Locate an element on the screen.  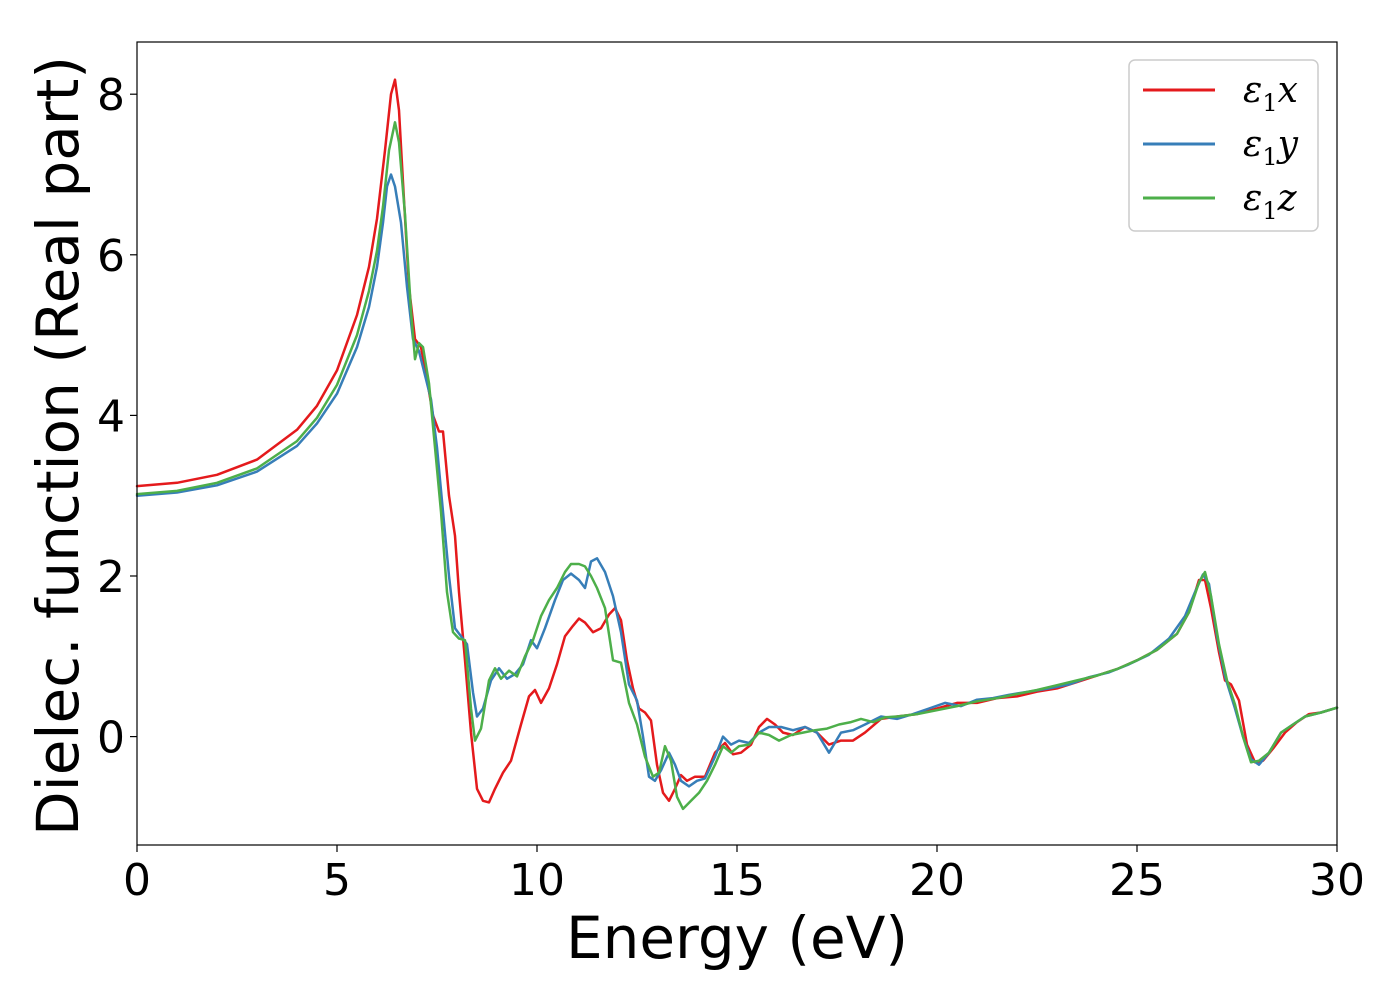
y-axis: 0 2 4 6 8 is located at coordinates (117, 417).